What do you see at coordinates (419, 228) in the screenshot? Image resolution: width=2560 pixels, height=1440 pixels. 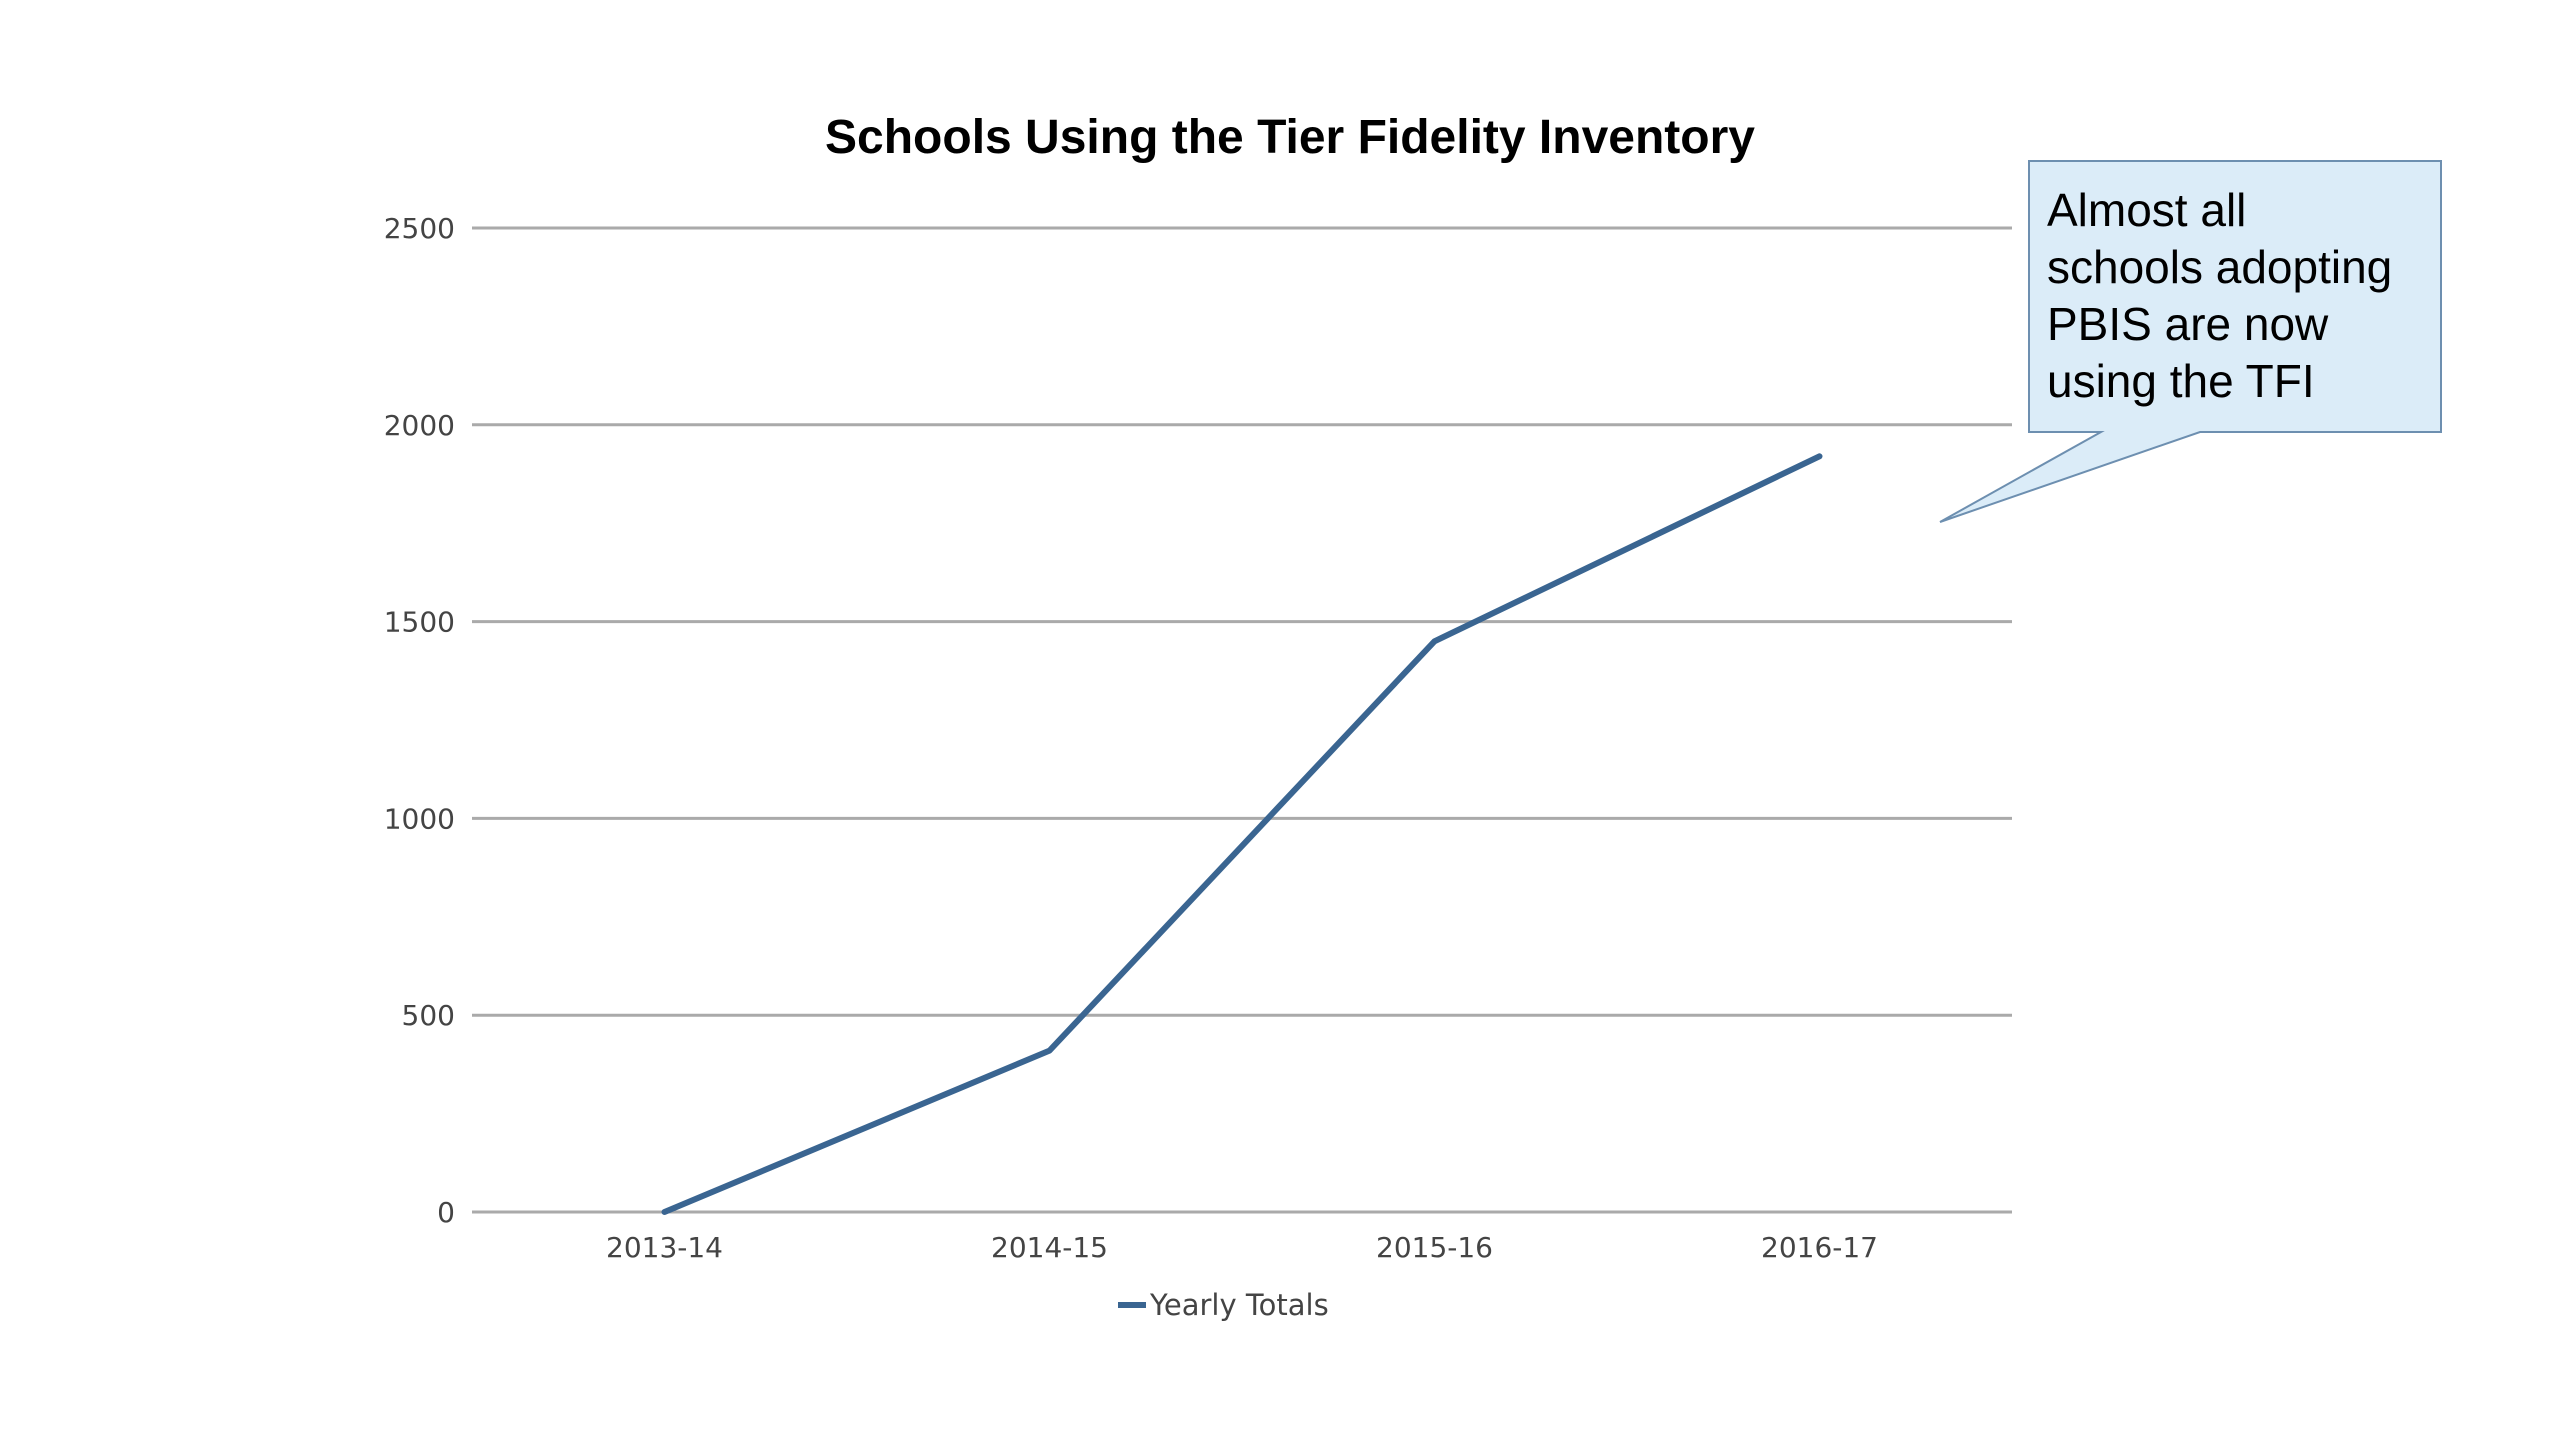 I see `y-tick-label: 2500` at bounding box center [419, 228].